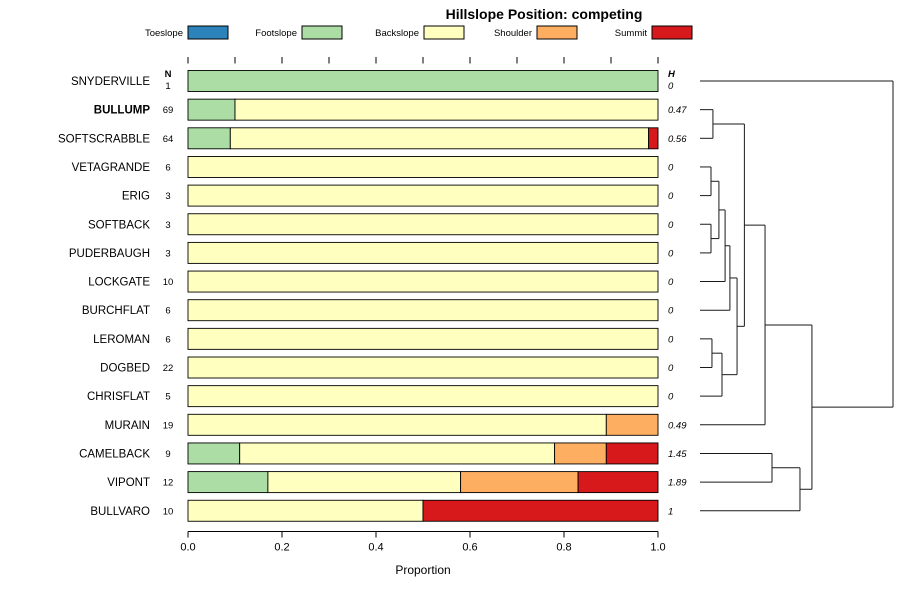  What do you see at coordinates (136, 197) in the screenshot?
I see `row-label-erig: ERIG` at bounding box center [136, 197].